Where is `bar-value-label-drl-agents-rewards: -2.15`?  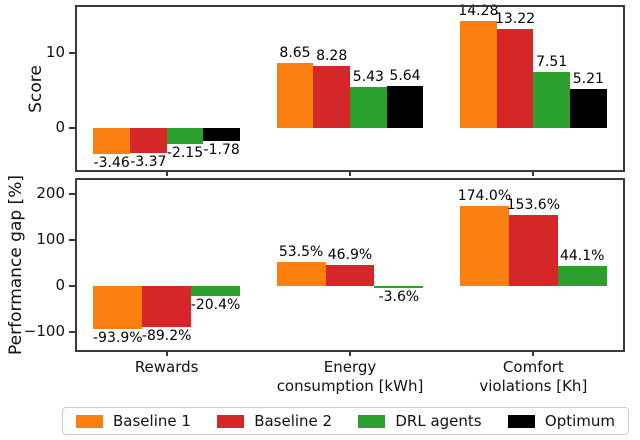
bar-value-label-drl-agents-rewards: -2.15 is located at coordinates (185, 152).